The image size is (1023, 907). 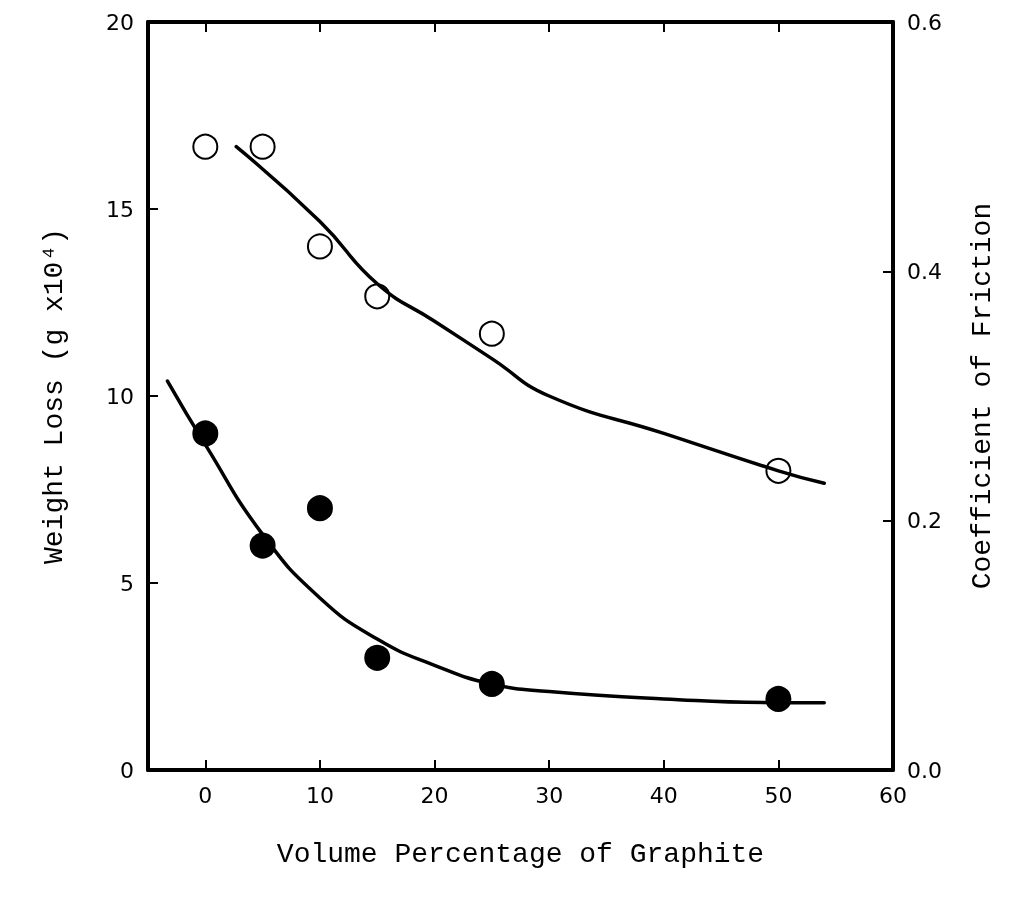 What do you see at coordinates (778, 795) in the screenshot?
I see `x-tick-label: 50` at bounding box center [778, 795].